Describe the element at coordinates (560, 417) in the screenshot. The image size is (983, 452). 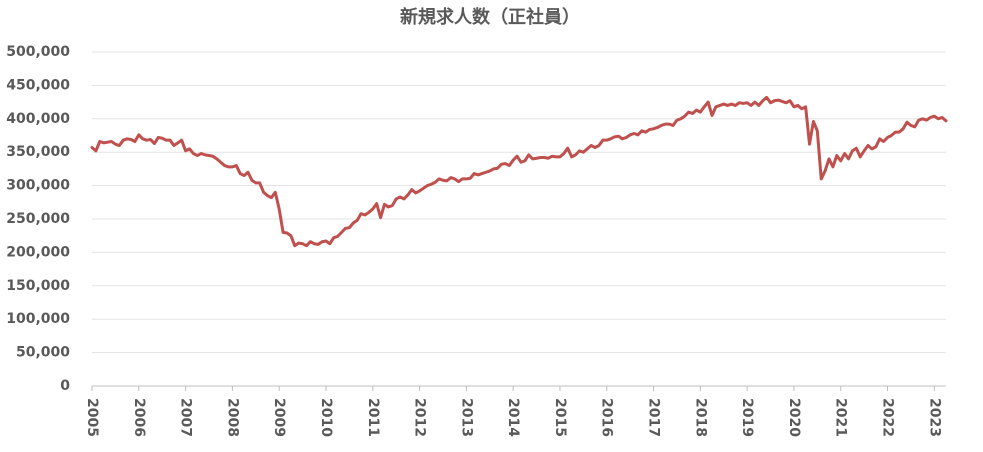
I see `x-tick-label: 2015` at that location.